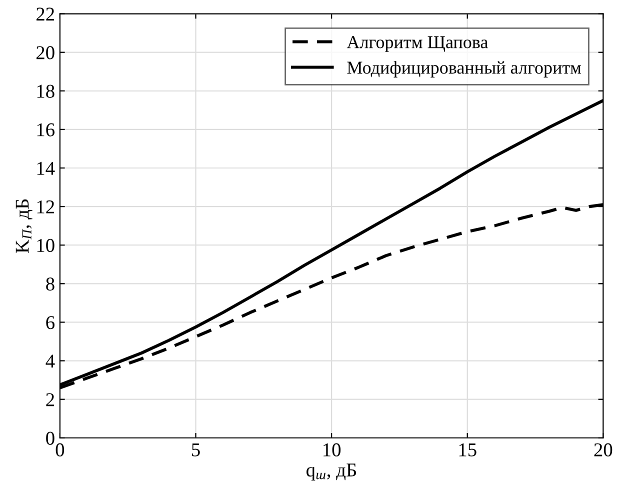 Image resolution: width=618 pixels, height=492 pixels. What do you see at coordinates (60, 449) in the screenshot?
I see `x-tick-label: 0` at bounding box center [60, 449].